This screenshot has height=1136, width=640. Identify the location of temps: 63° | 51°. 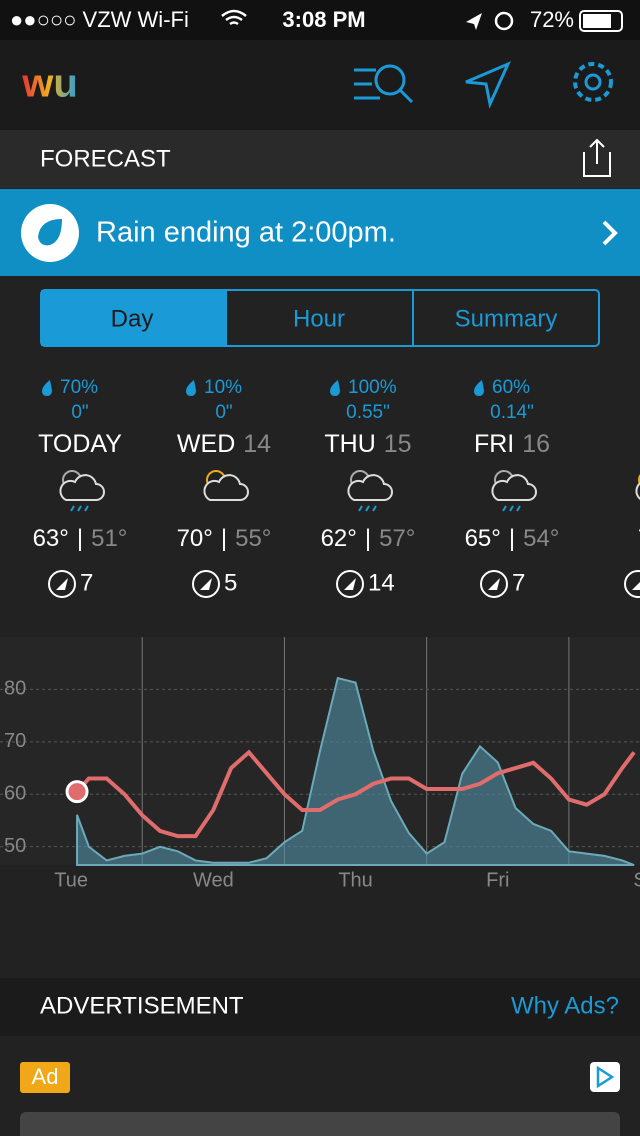
(80, 538).